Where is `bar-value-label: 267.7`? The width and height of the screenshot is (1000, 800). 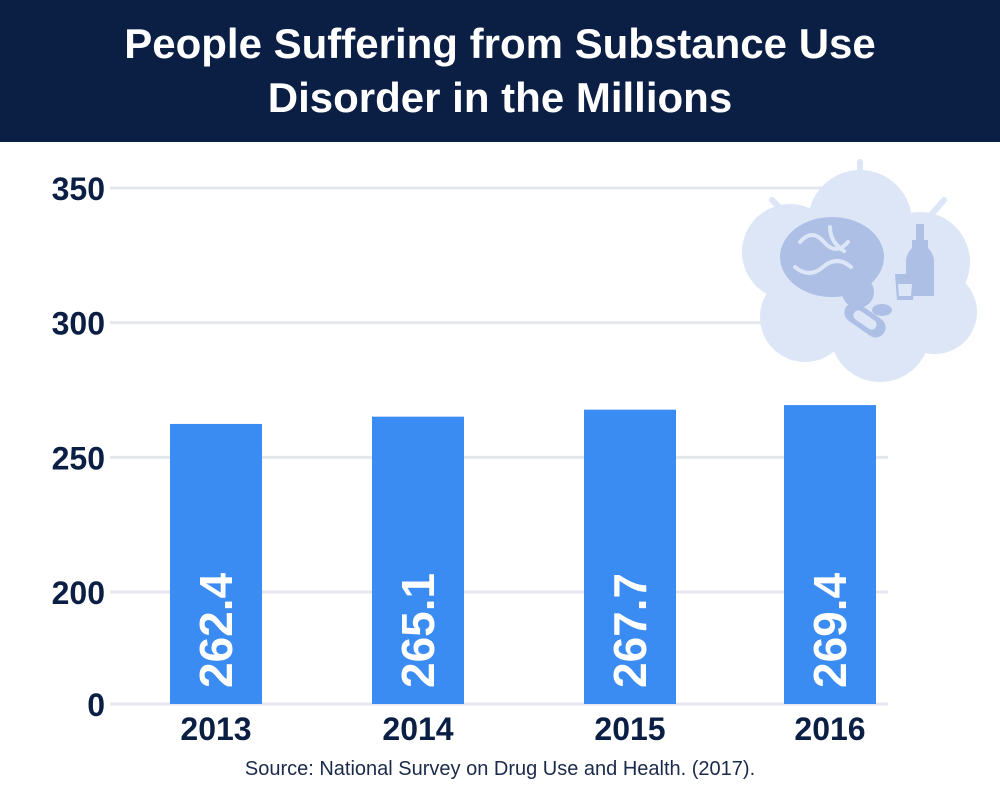 bar-value-label: 267.7 is located at coordinates (630, 630).